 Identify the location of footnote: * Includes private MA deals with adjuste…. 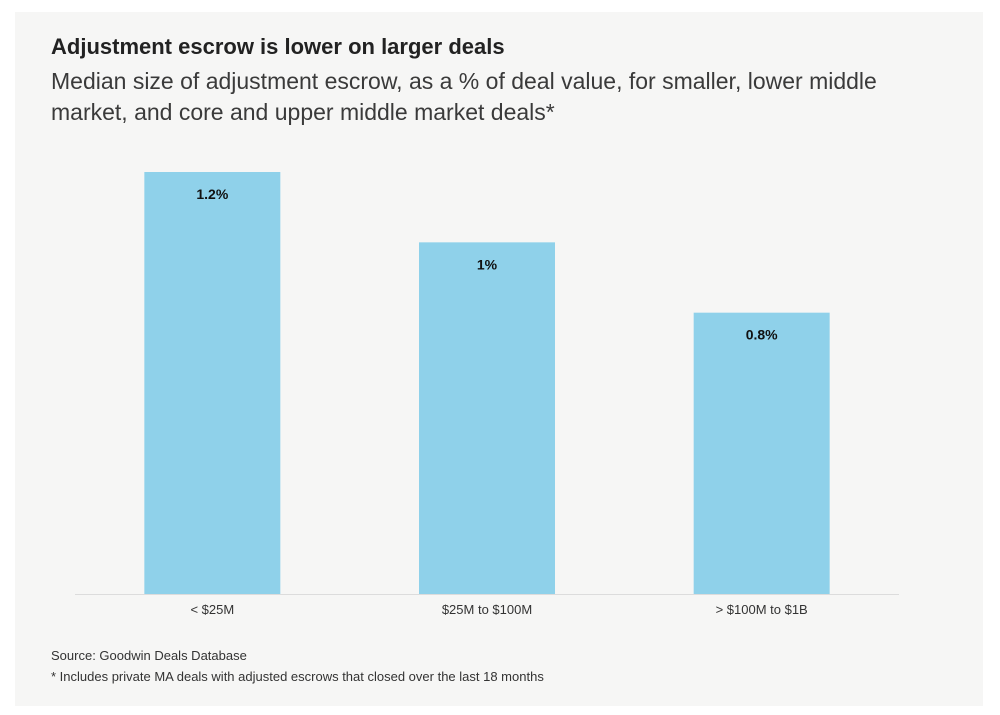
(297, 676).